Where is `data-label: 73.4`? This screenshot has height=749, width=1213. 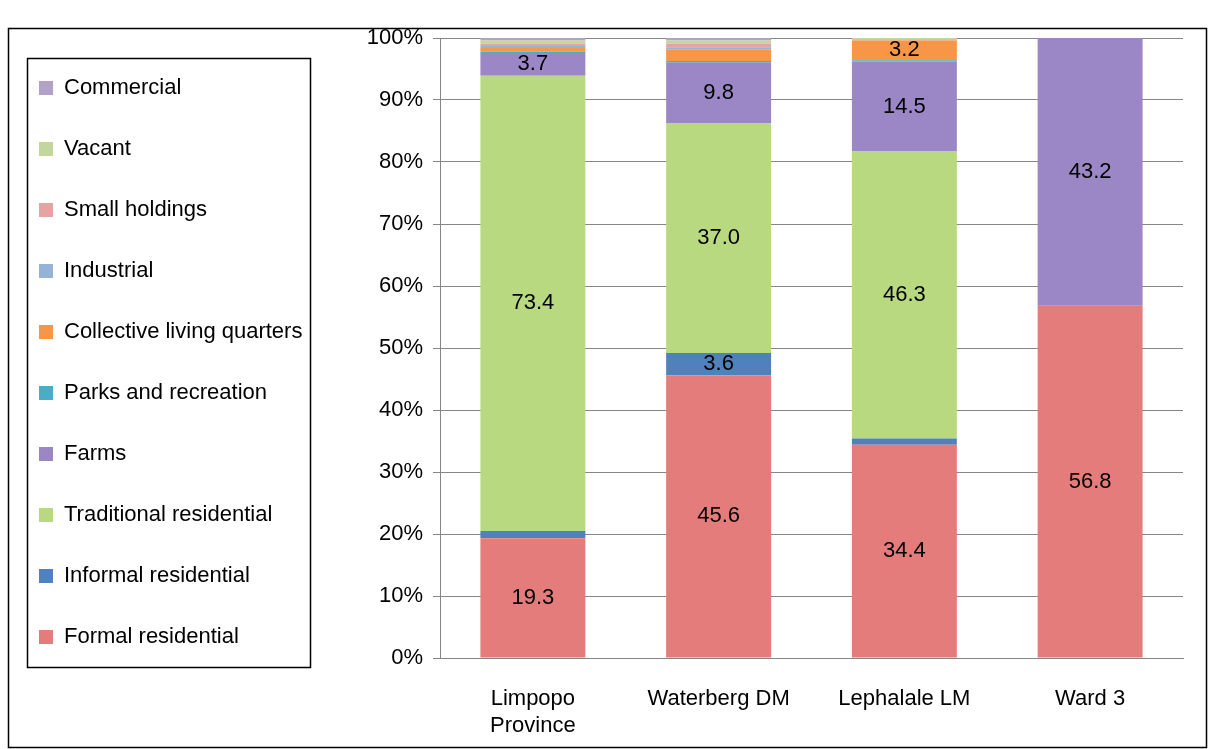 data-label: 73.4 is located at coordinates (533, 302).